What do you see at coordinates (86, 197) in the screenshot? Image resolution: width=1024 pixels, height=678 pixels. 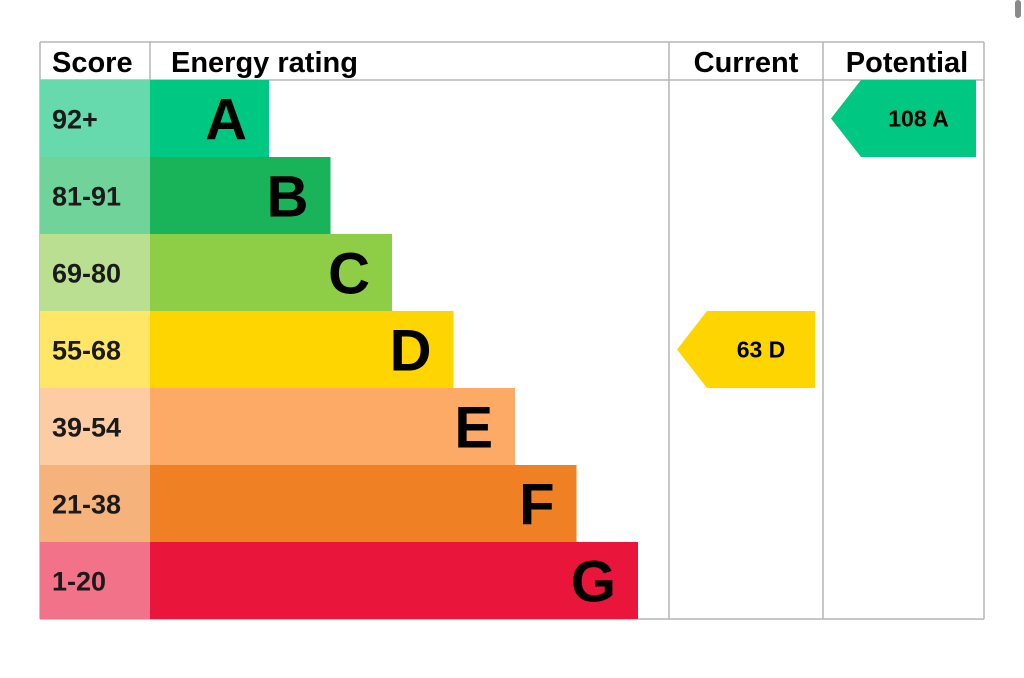 I see `score-label: 81-91` at bounding box center [86, 197].